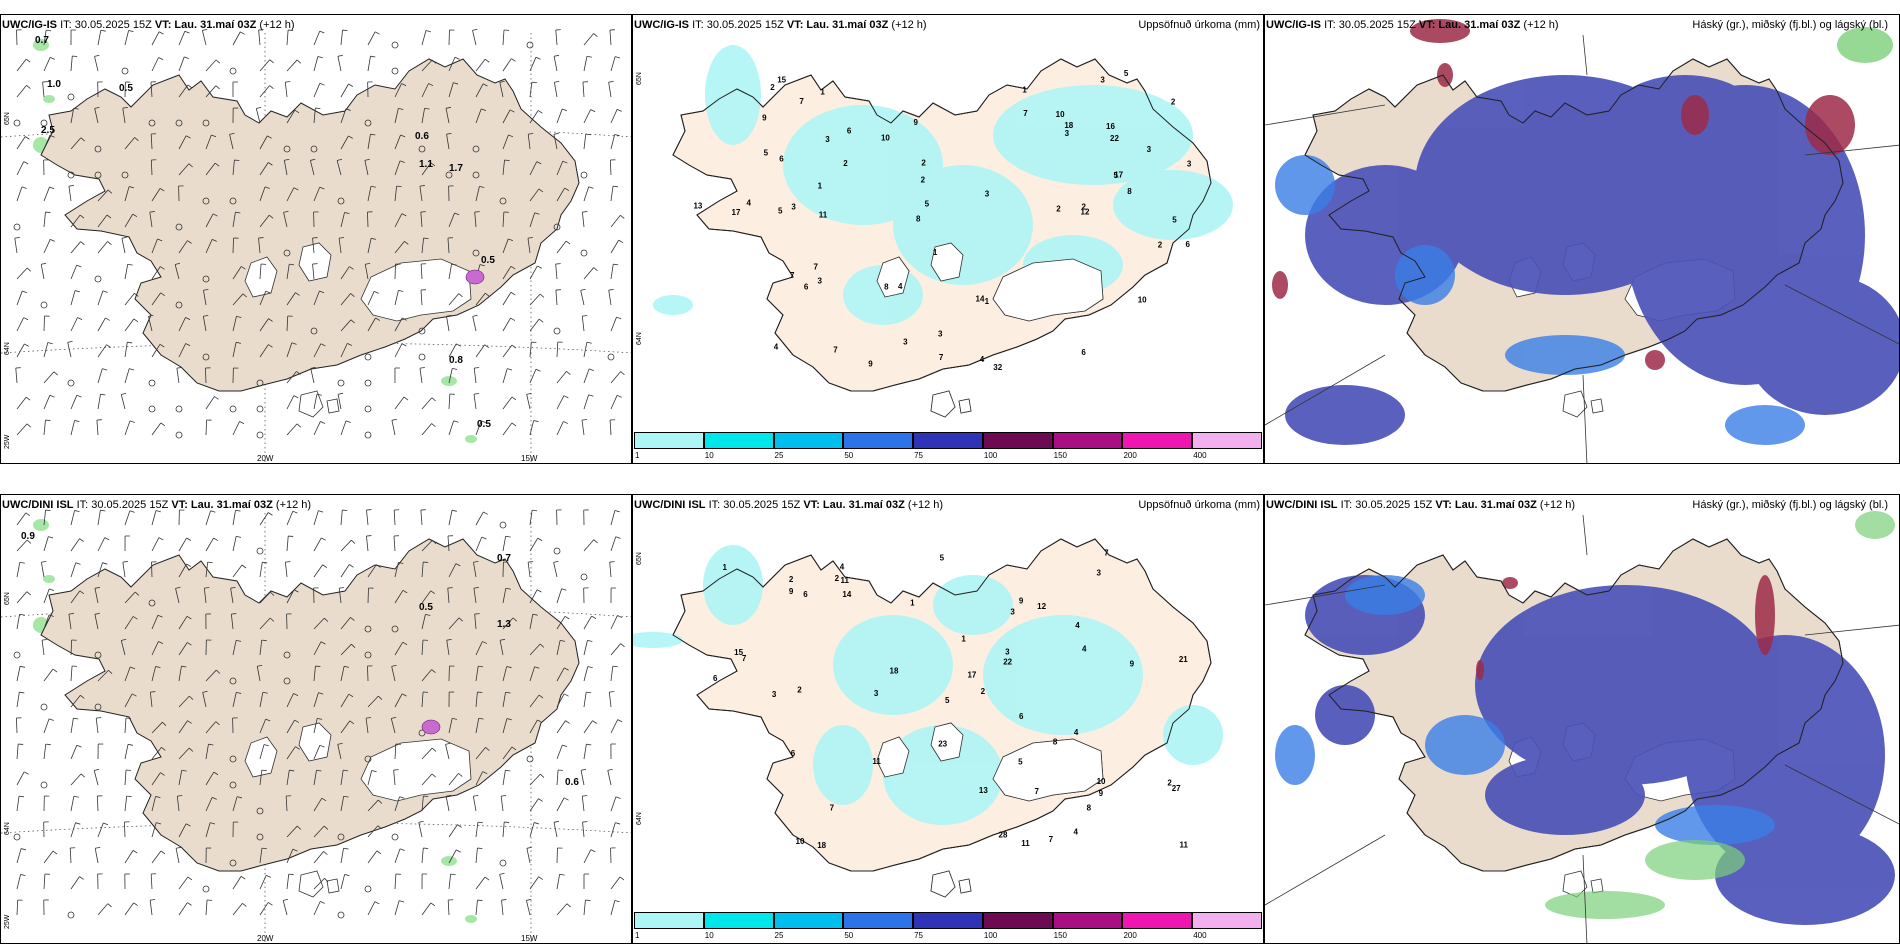 This screenshot has width=1900, height=950. I want to click on precip-amount-label: 7, so click(1036, 791).